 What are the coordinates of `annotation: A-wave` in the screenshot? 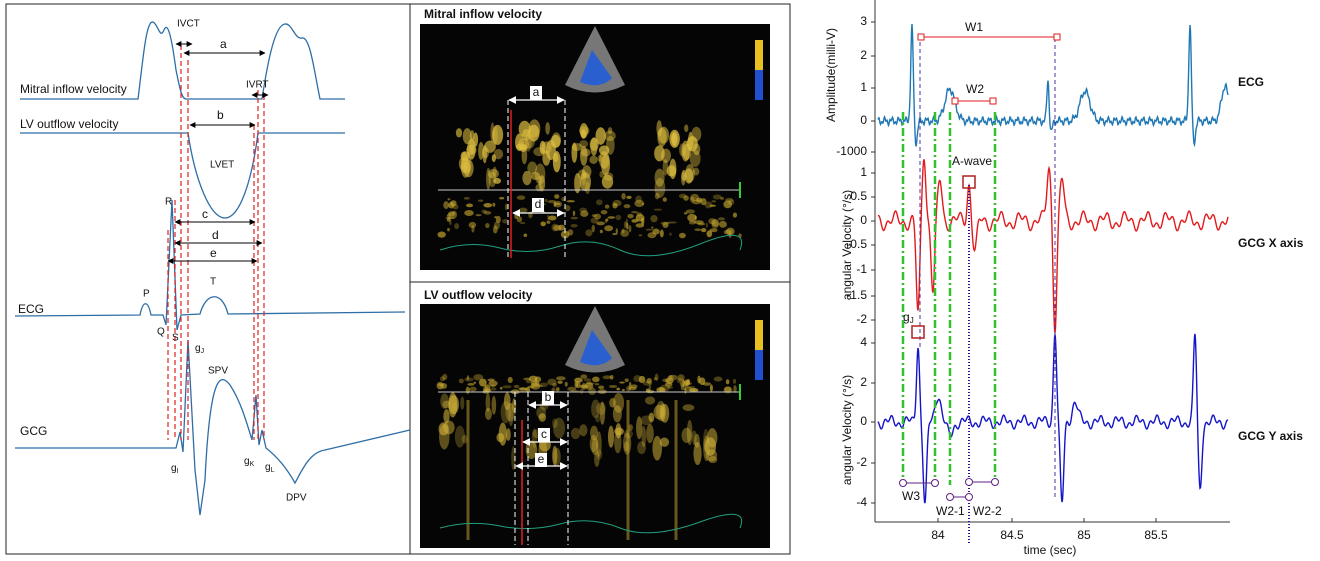 It's located at (972, 161).